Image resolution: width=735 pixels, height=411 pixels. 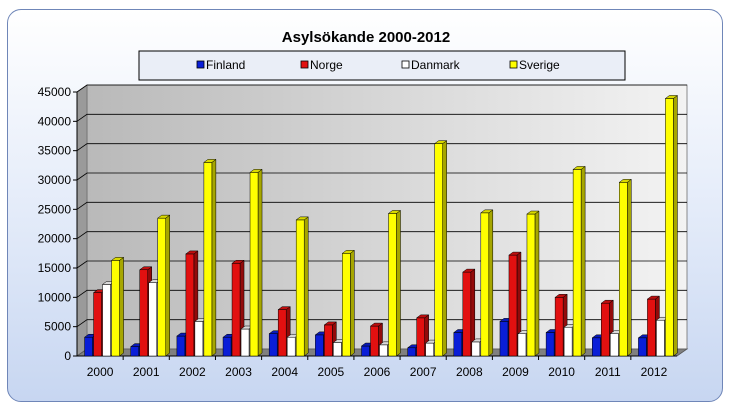 I want to click on x-tick-label: 2011, so click(x=608, y=372).